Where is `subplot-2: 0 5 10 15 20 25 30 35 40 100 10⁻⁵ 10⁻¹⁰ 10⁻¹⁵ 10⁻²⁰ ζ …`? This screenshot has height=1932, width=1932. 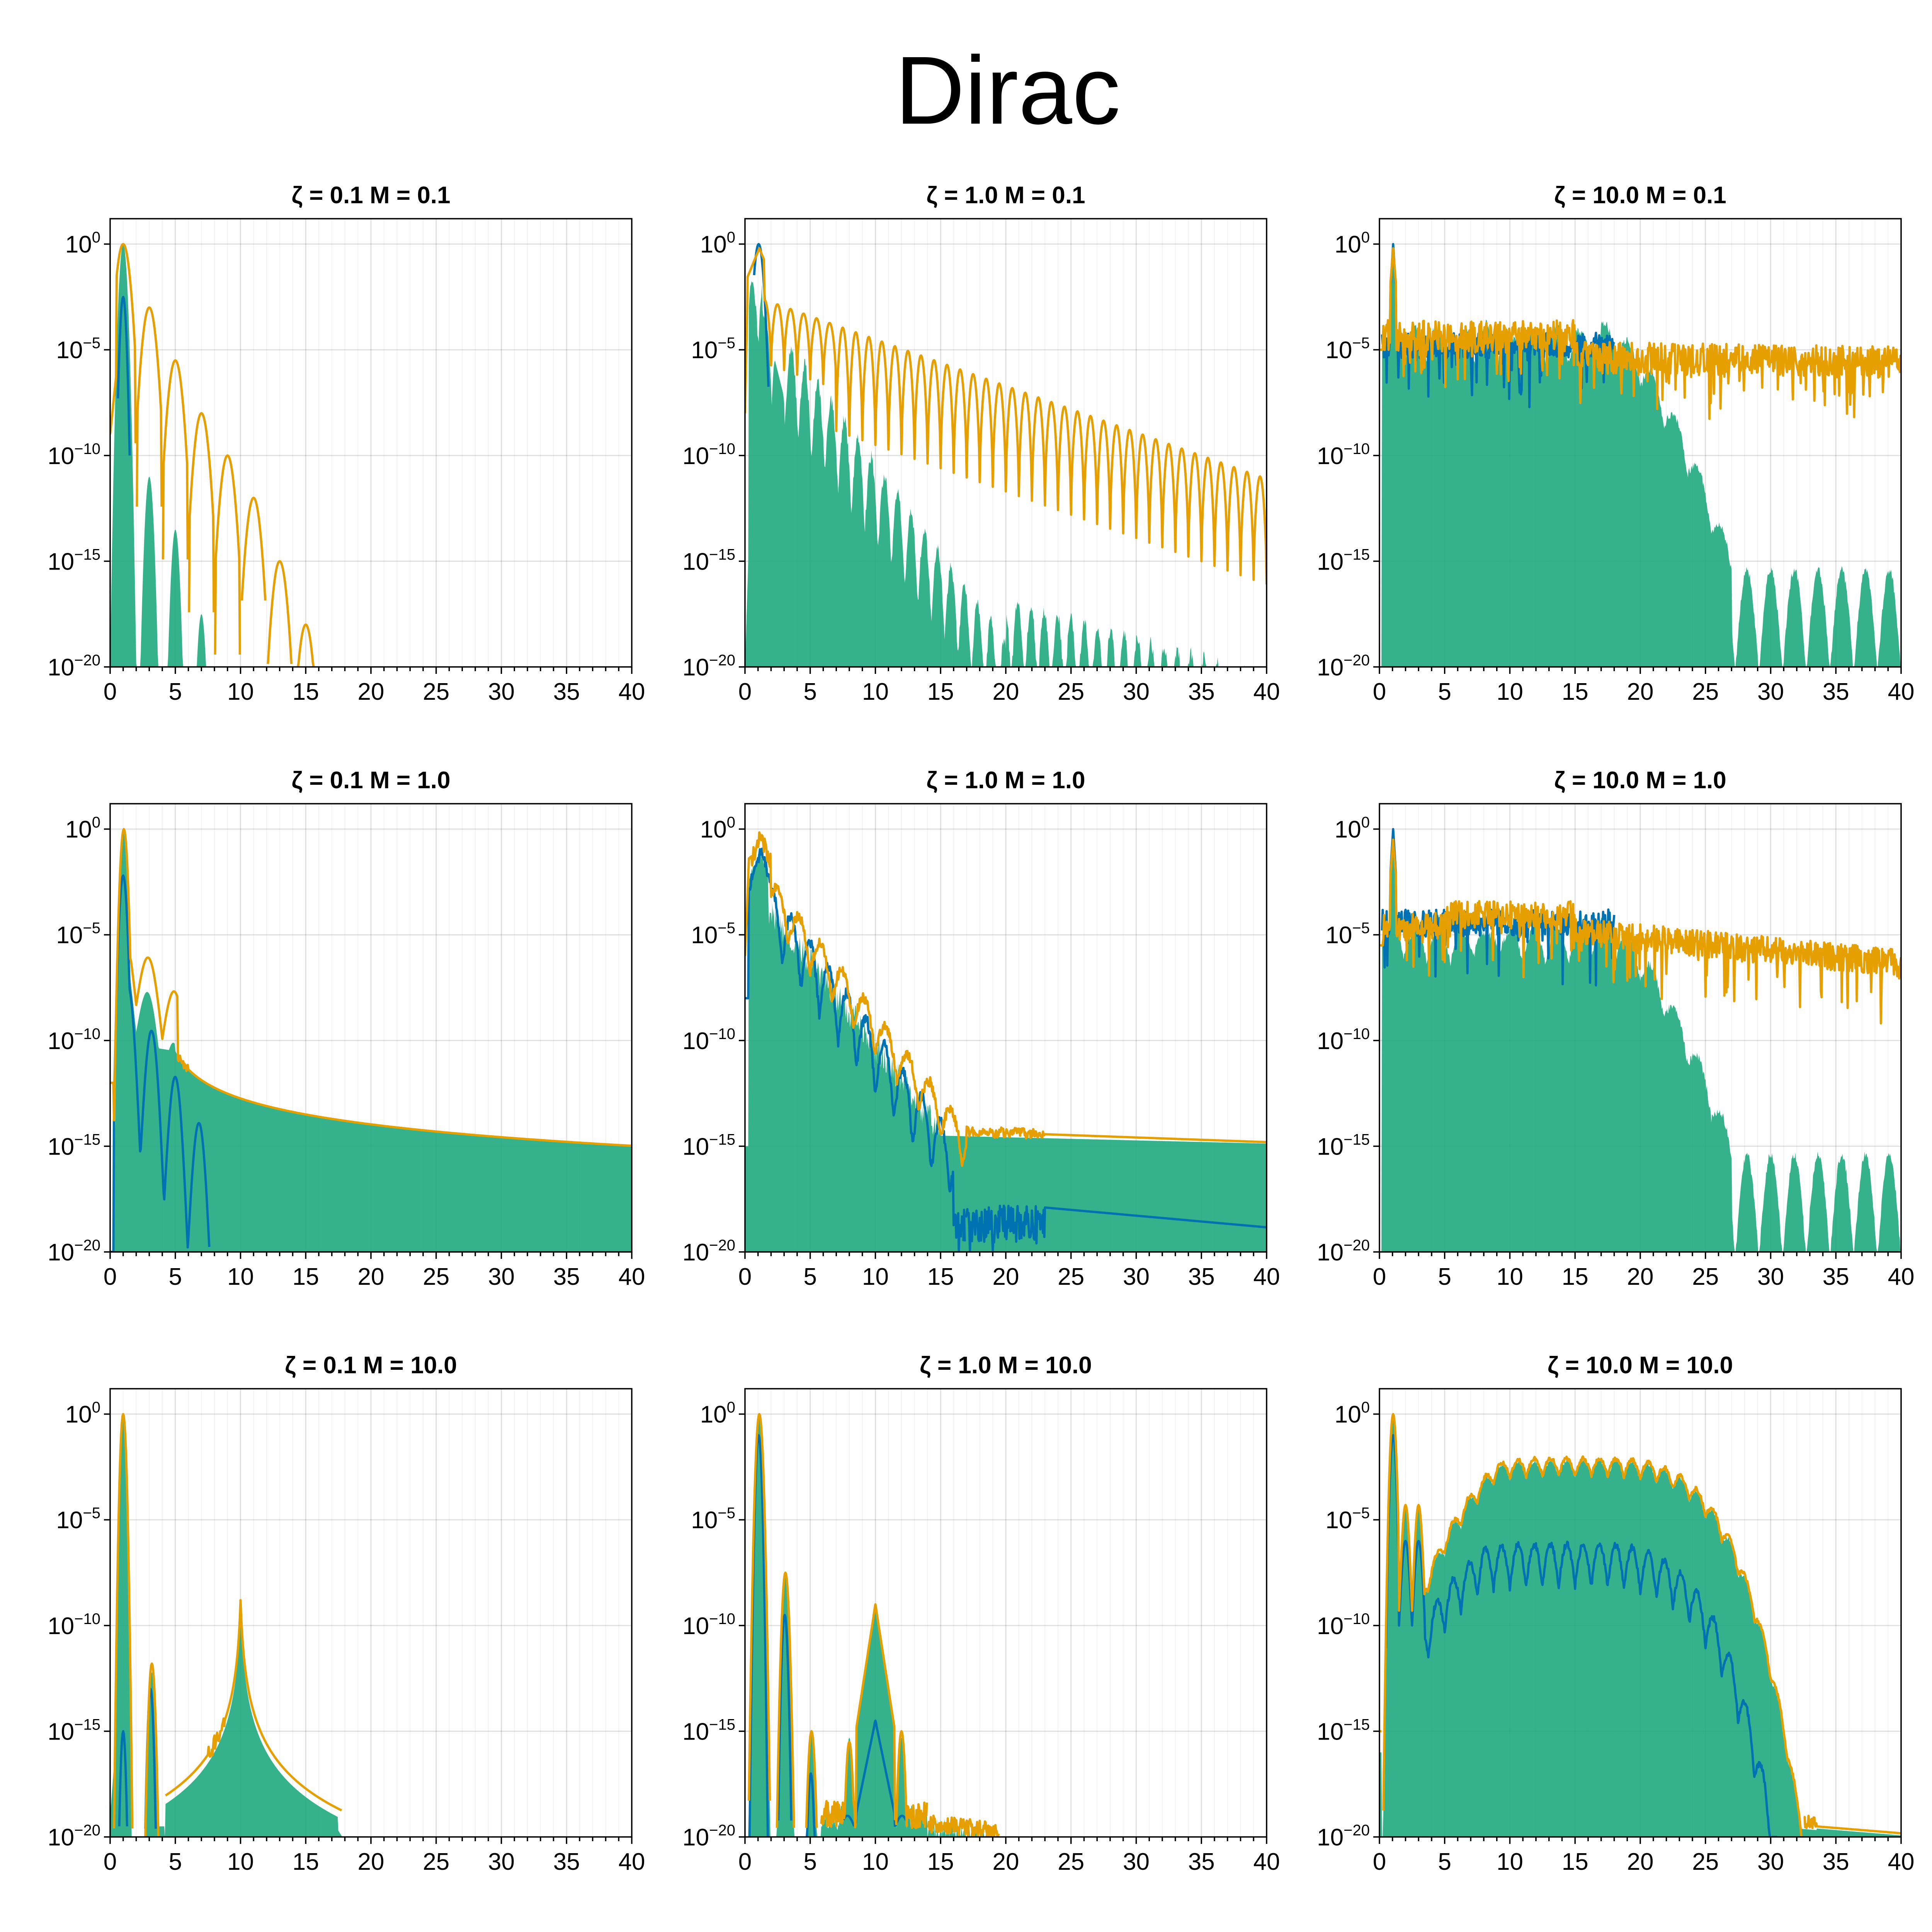
subplot-2: 0 5 10 15 20 25 30 35 40 100 10⁻⁵ 10⁻¹⁰ 10⁻¹⁵ 10⁻²⁰ ζ … is located at coordinates (981, 443).